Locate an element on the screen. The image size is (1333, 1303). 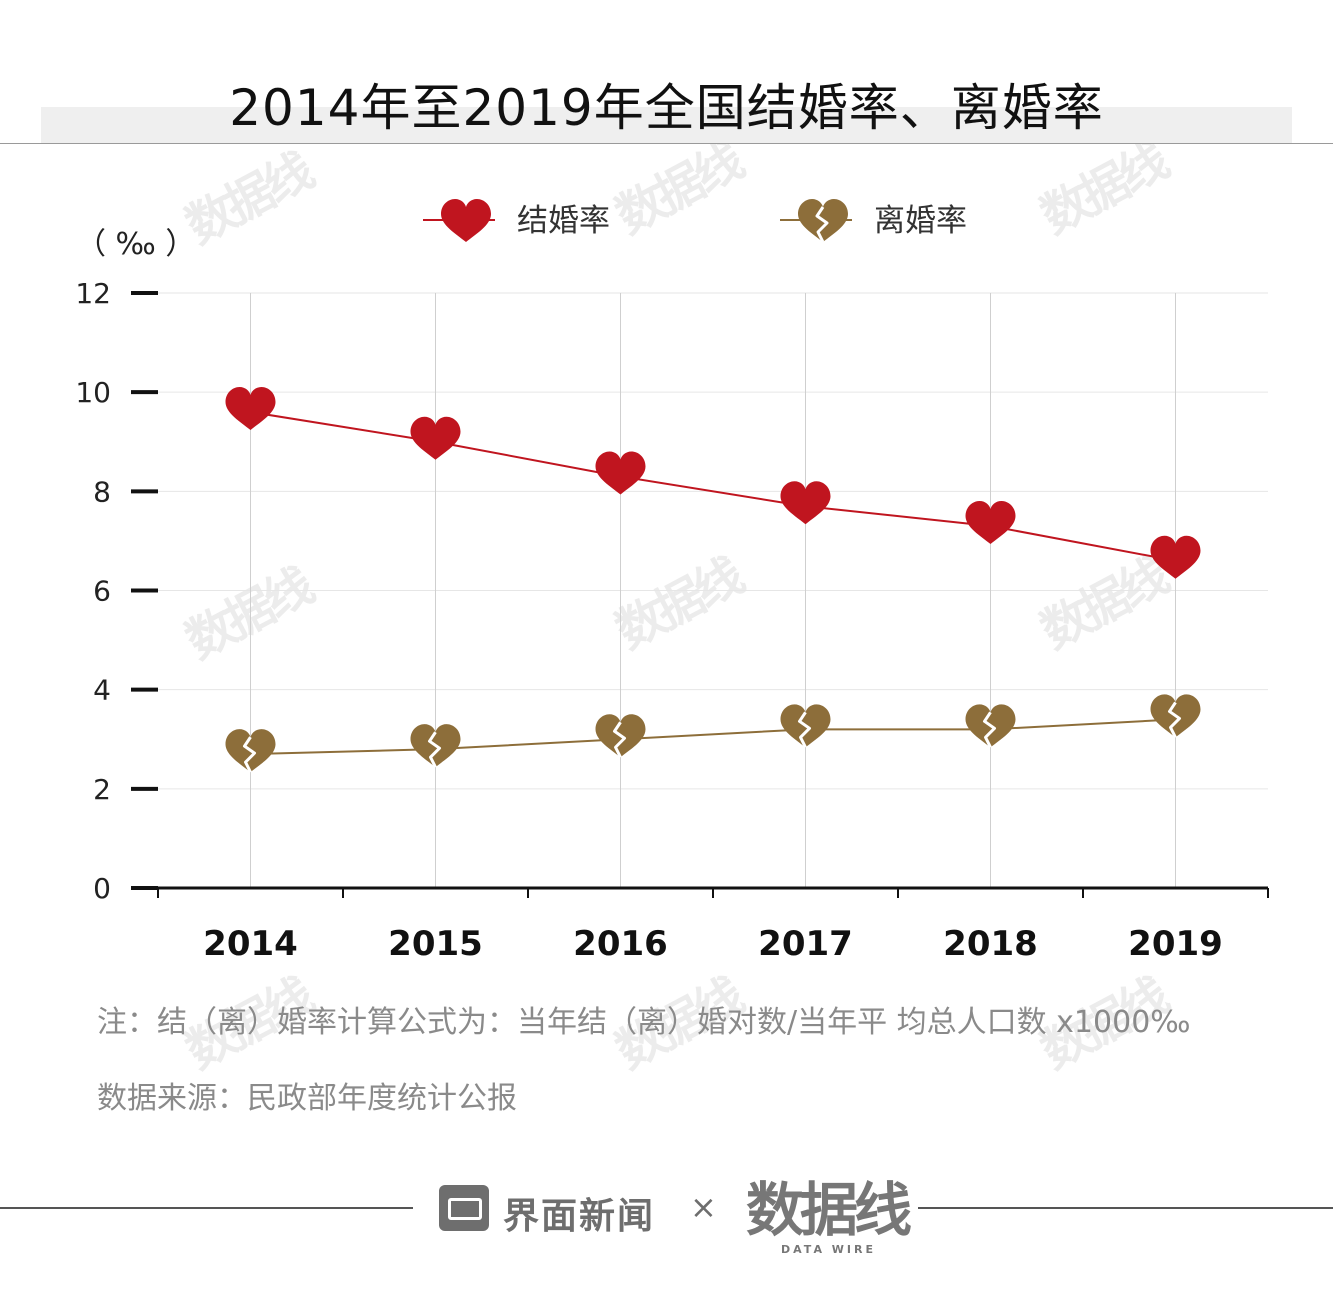
y-tick-label: 10 is located at coordinates (93, 392).